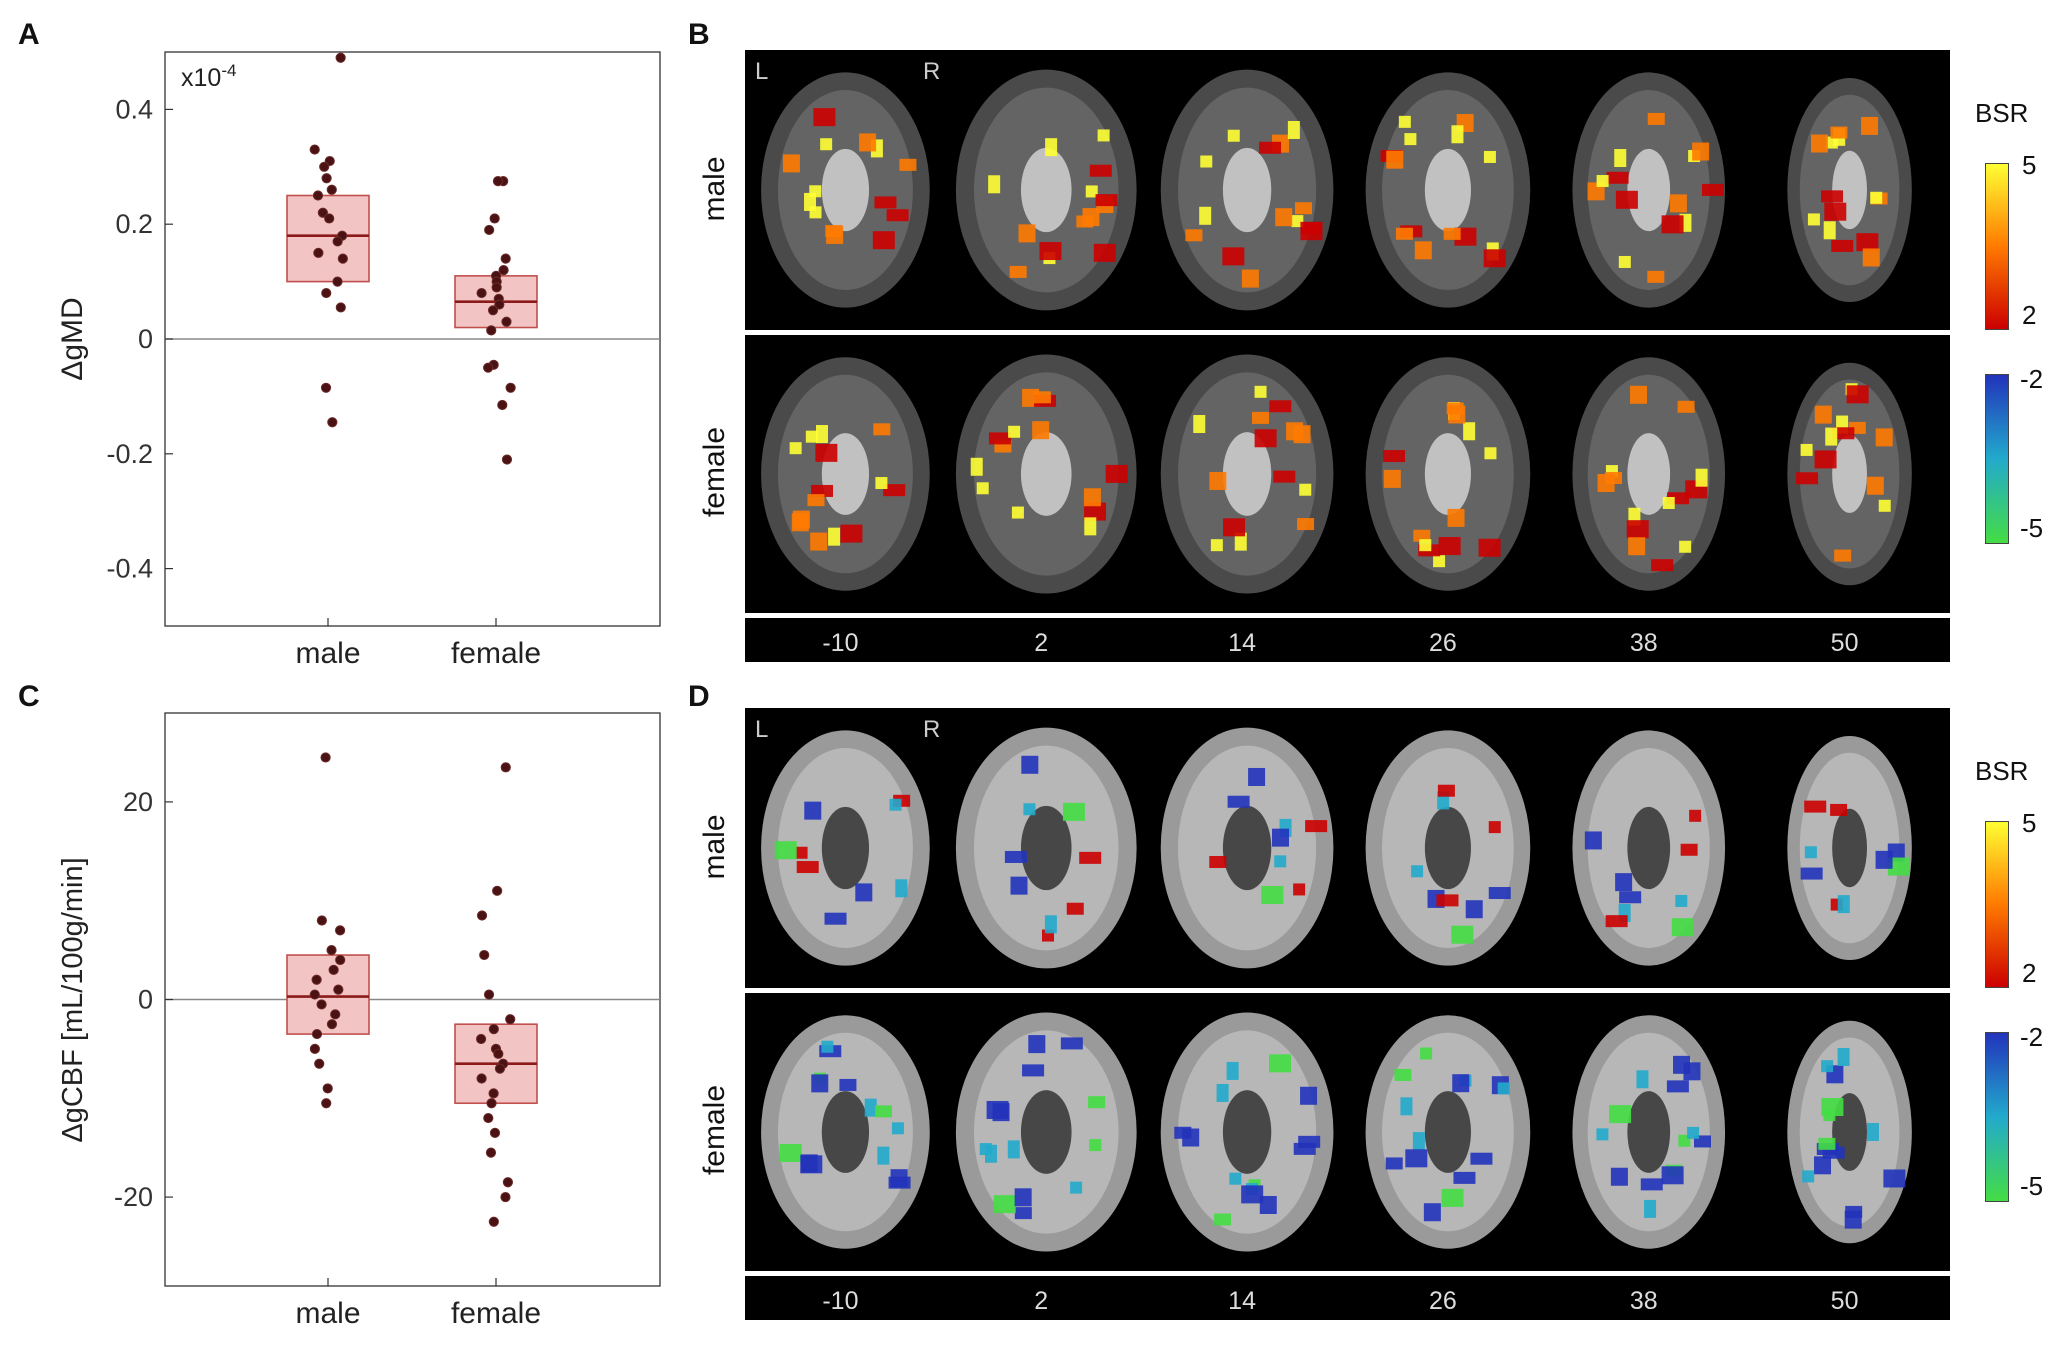 This screenshot has width=2062, height=1350. What do you see at coordinates (328, 238) in the screenshot?
I see `box-male` at bounding box center [328, 238].